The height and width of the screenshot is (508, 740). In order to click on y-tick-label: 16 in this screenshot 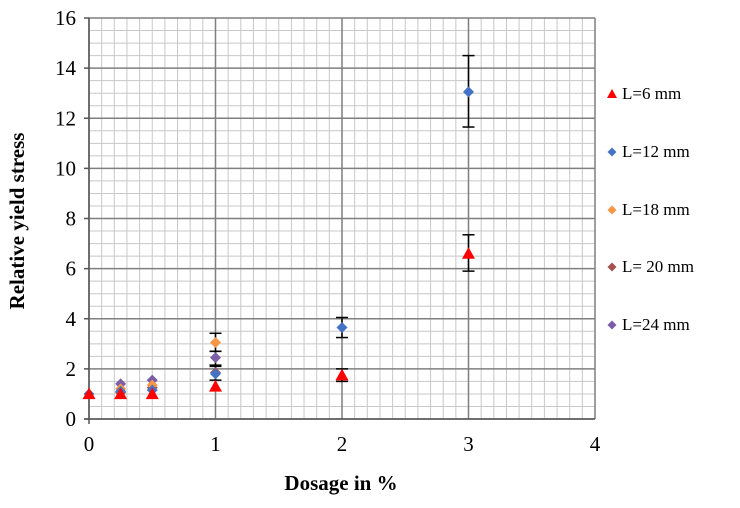, I will do `click(65, 18)`.